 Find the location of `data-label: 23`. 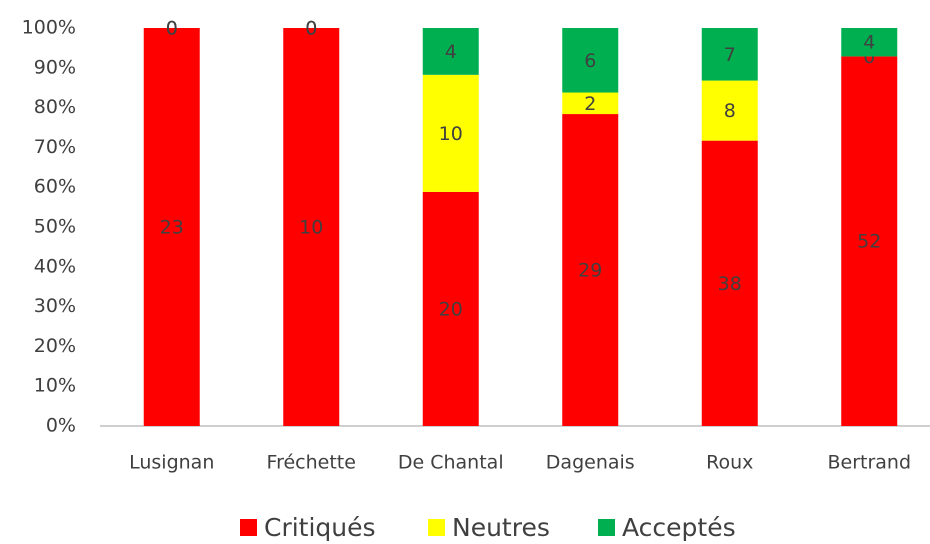

data-label: 23 is located at coordinates (172, 228).